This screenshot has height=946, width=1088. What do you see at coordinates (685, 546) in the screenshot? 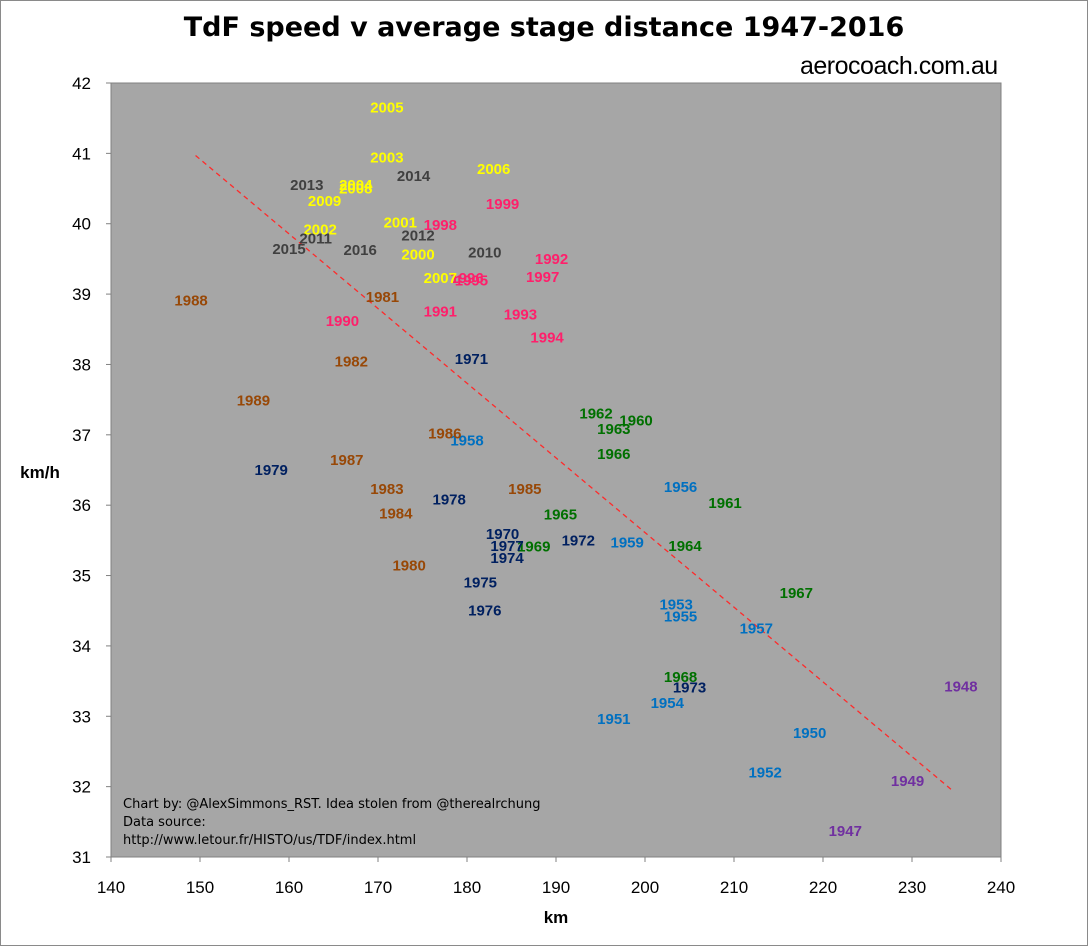
I see `point-label-1964: 1964` at bounding box center [685, 546].